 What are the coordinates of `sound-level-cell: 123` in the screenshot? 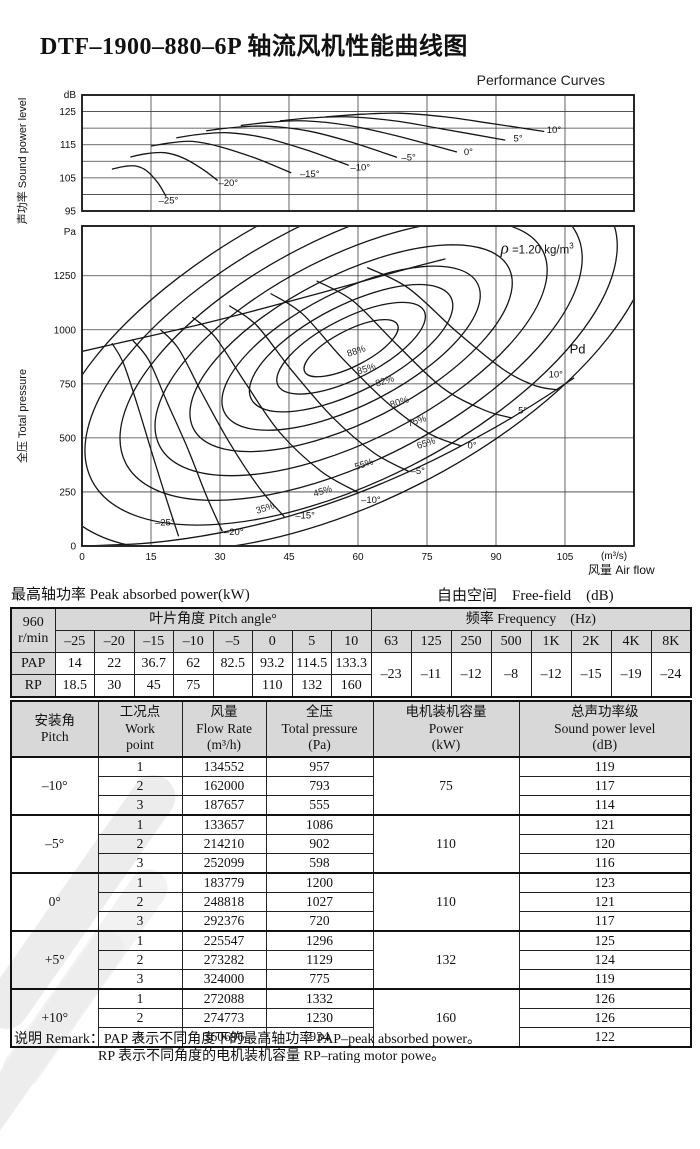 It's located at (605, 882).